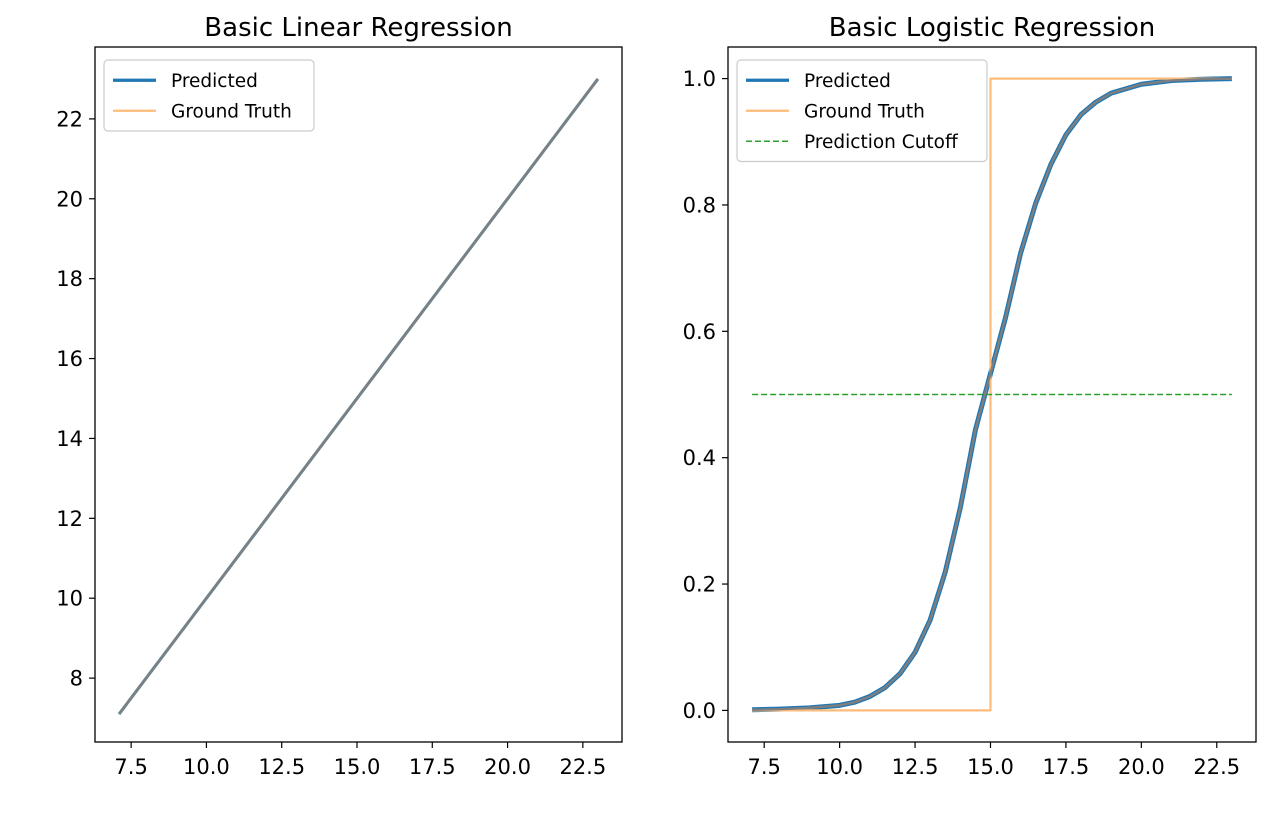 Image resolution: width=1271 pixels, height=828 pixels. I want to click on y-tick-label: 16, so click(69, 359).